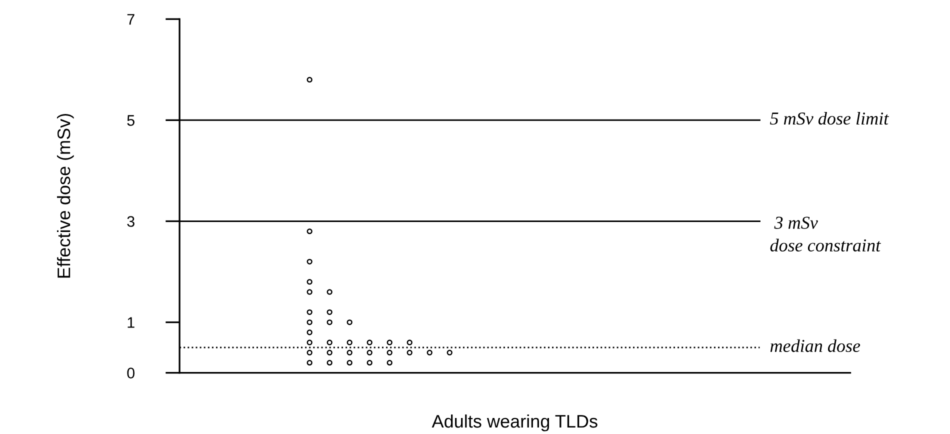  I want to click on y-tick-label: 5, so click(130, 120).